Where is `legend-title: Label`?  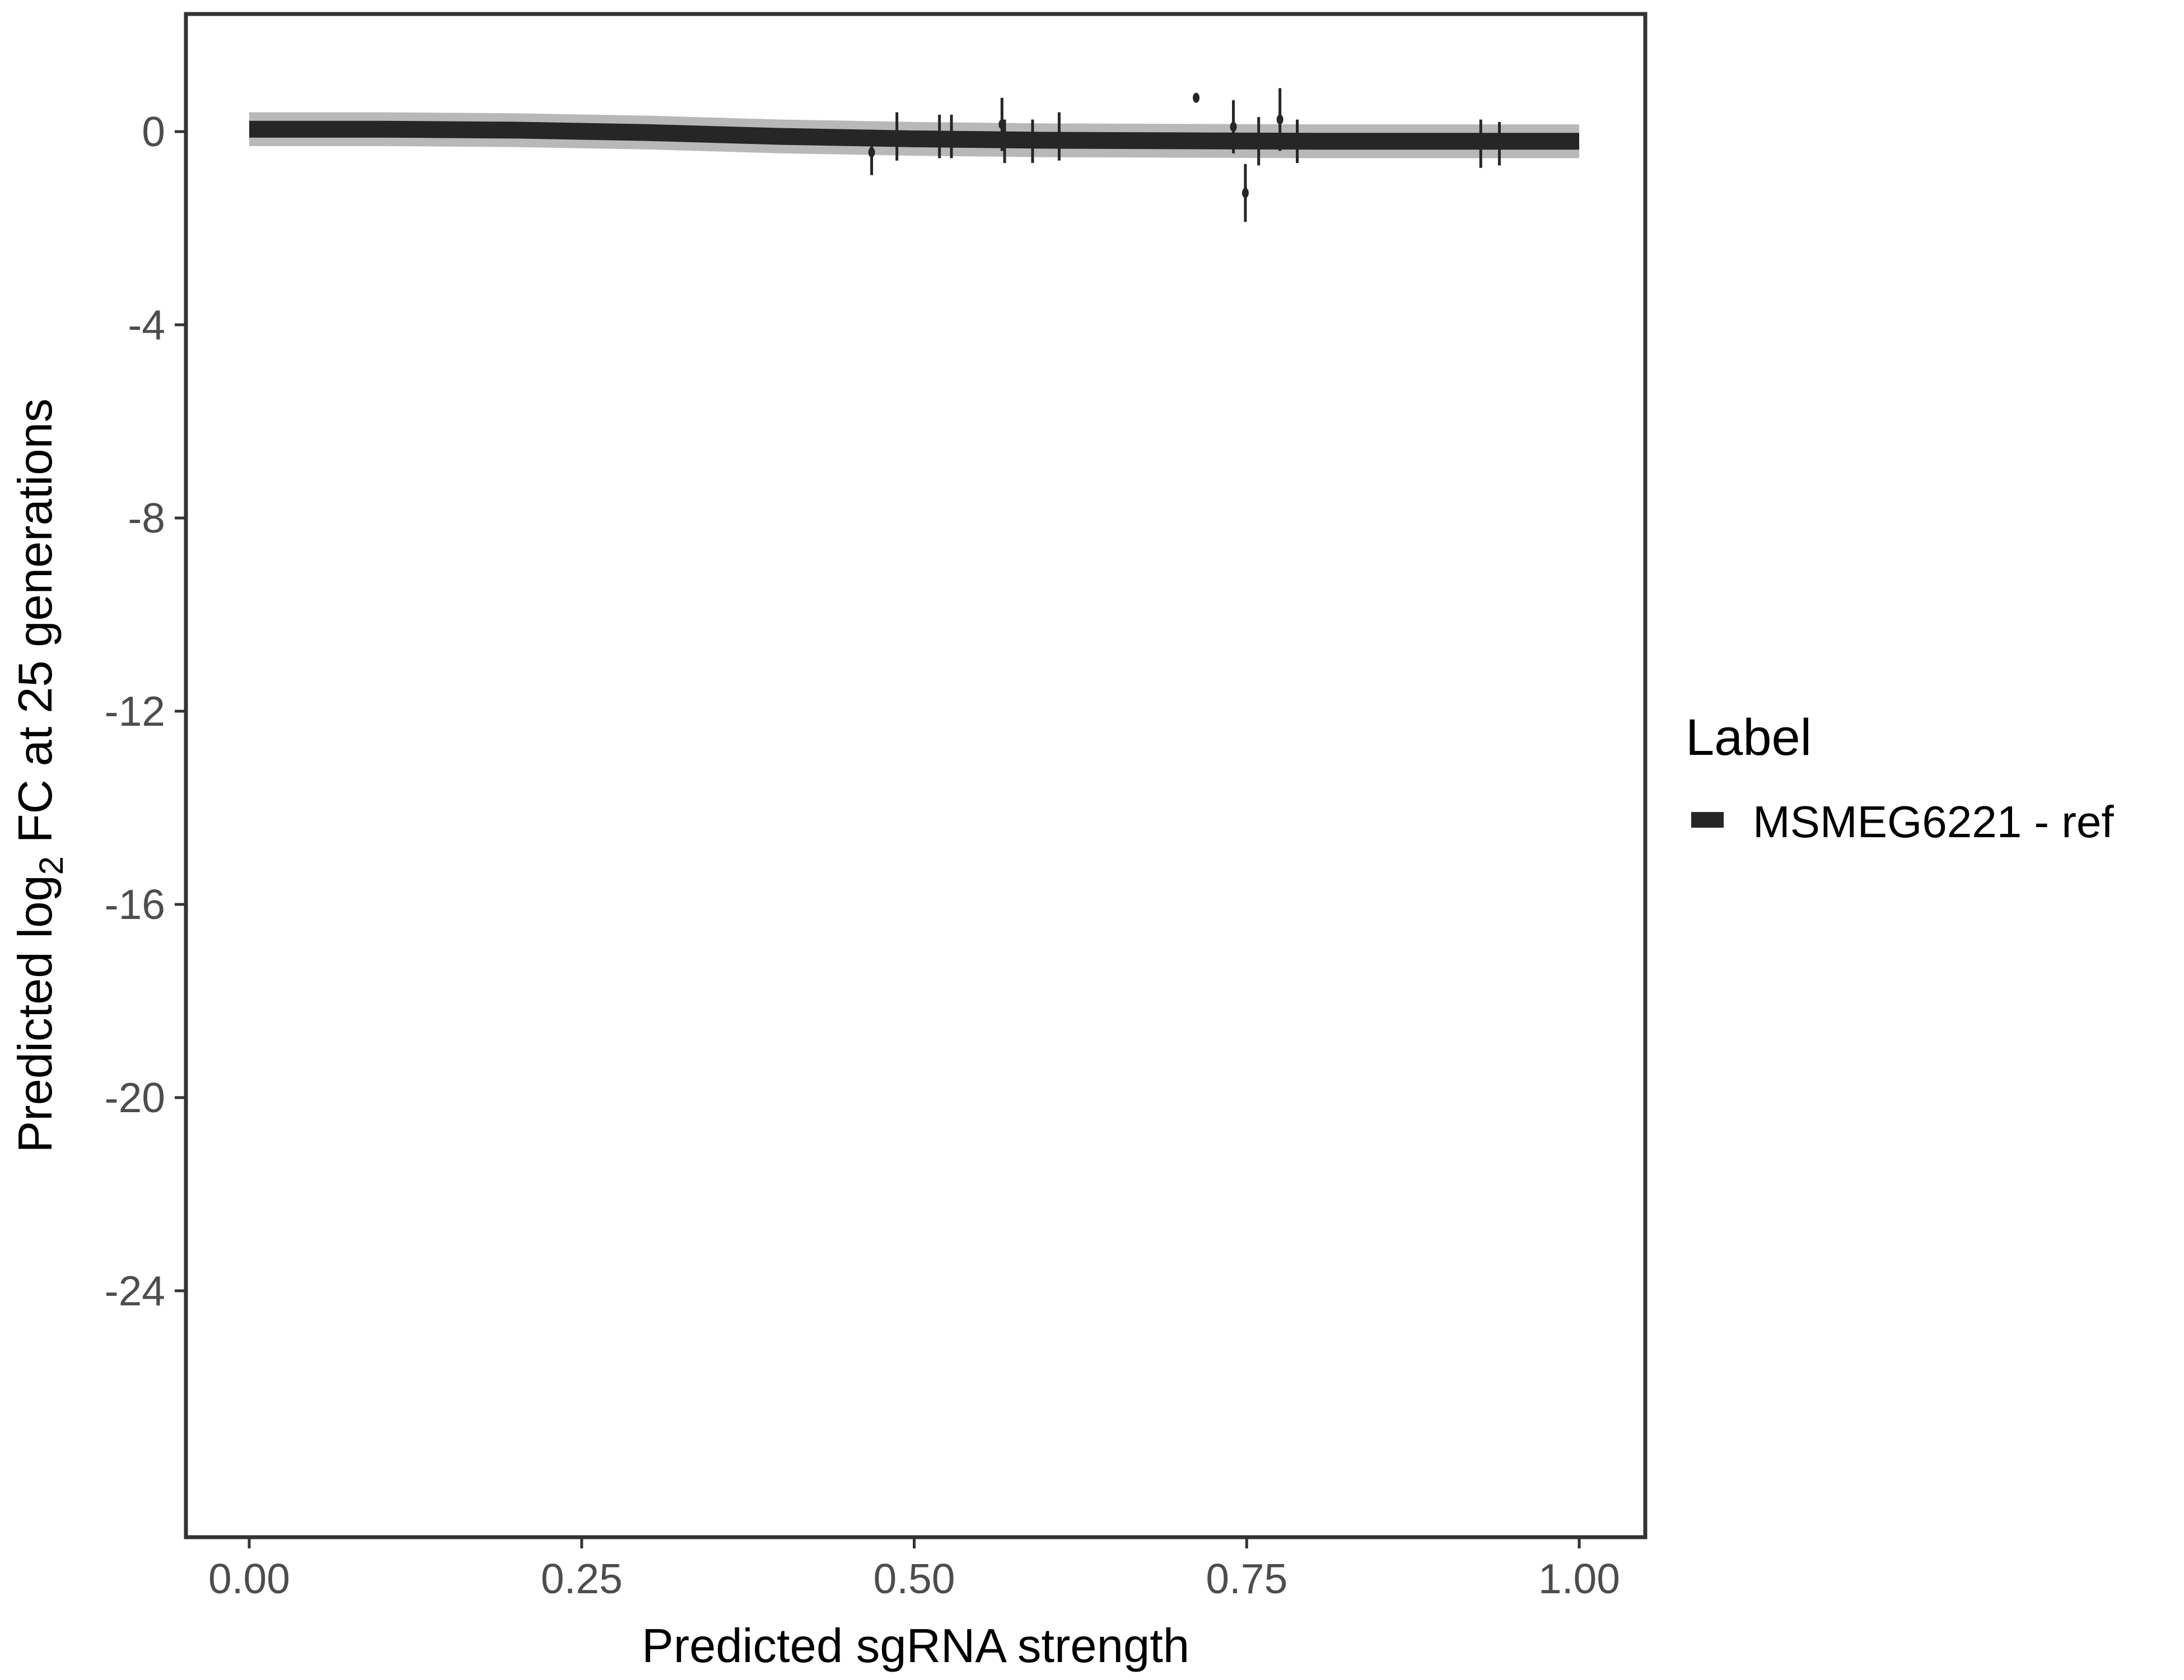 legend-title: Label is located at coordinates (1749, 738).